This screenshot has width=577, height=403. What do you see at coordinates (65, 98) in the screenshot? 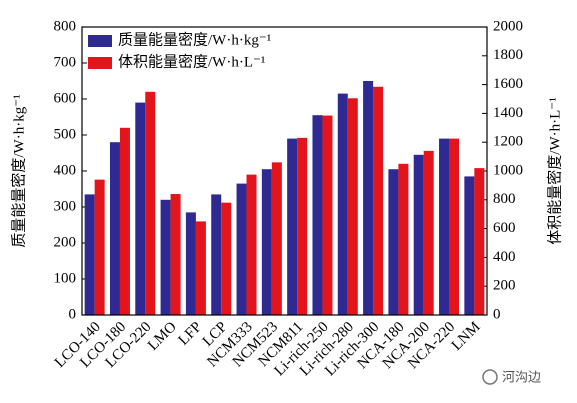
I see `y-tick-label: 600` at bounding box center [65, 98].